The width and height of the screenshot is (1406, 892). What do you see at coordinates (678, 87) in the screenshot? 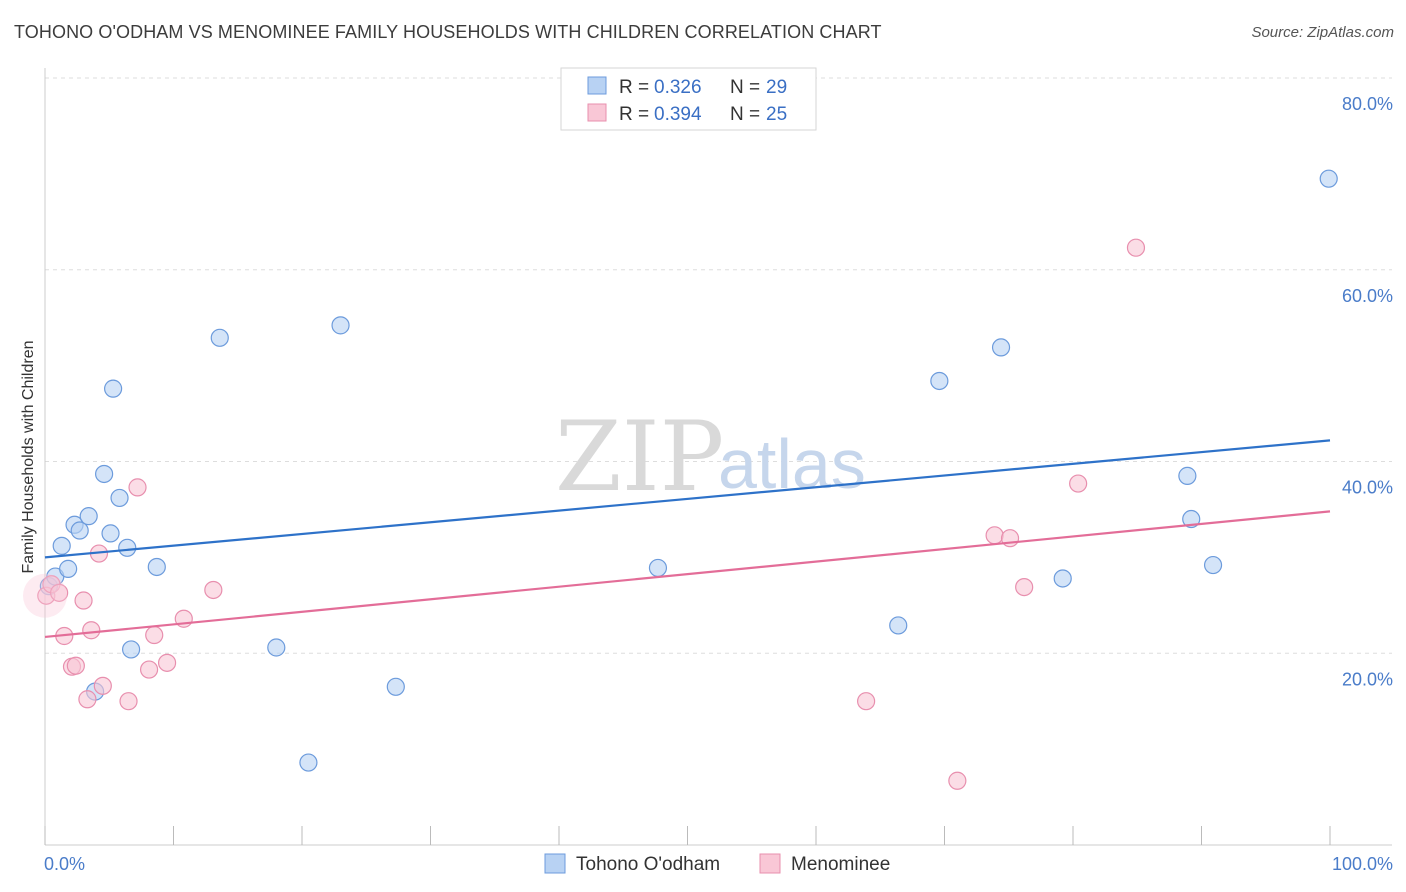
I see `legend-r-value-1: 0.326` at bounding box center [678, 87].